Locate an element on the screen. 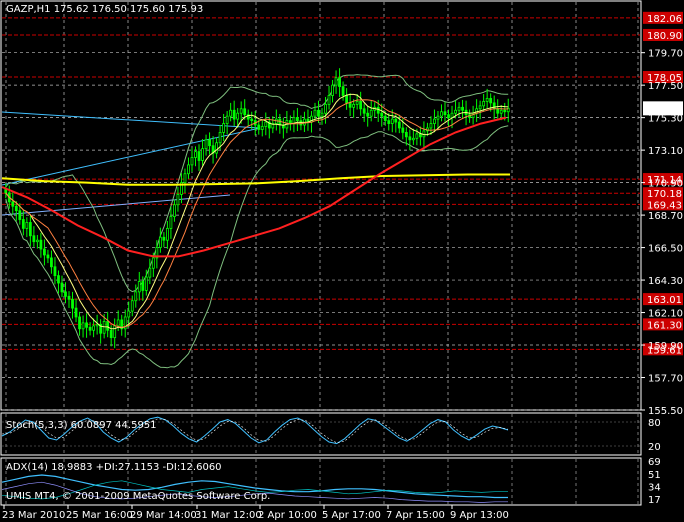  time-tick-label: 25 Mar 16:00 is located at coordinates (99, 515).